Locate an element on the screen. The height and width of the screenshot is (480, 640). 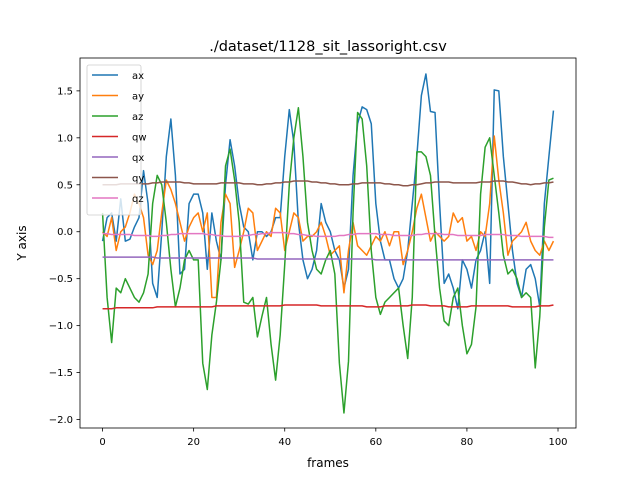
y-tick-label: −2.0 is located at coordinates (61, 420).